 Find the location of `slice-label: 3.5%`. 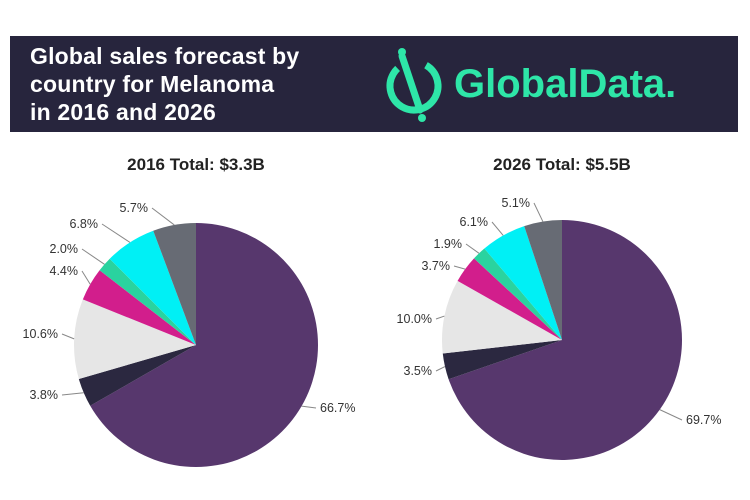

slice-label: 3.5% is located at coordinates (418, 371).